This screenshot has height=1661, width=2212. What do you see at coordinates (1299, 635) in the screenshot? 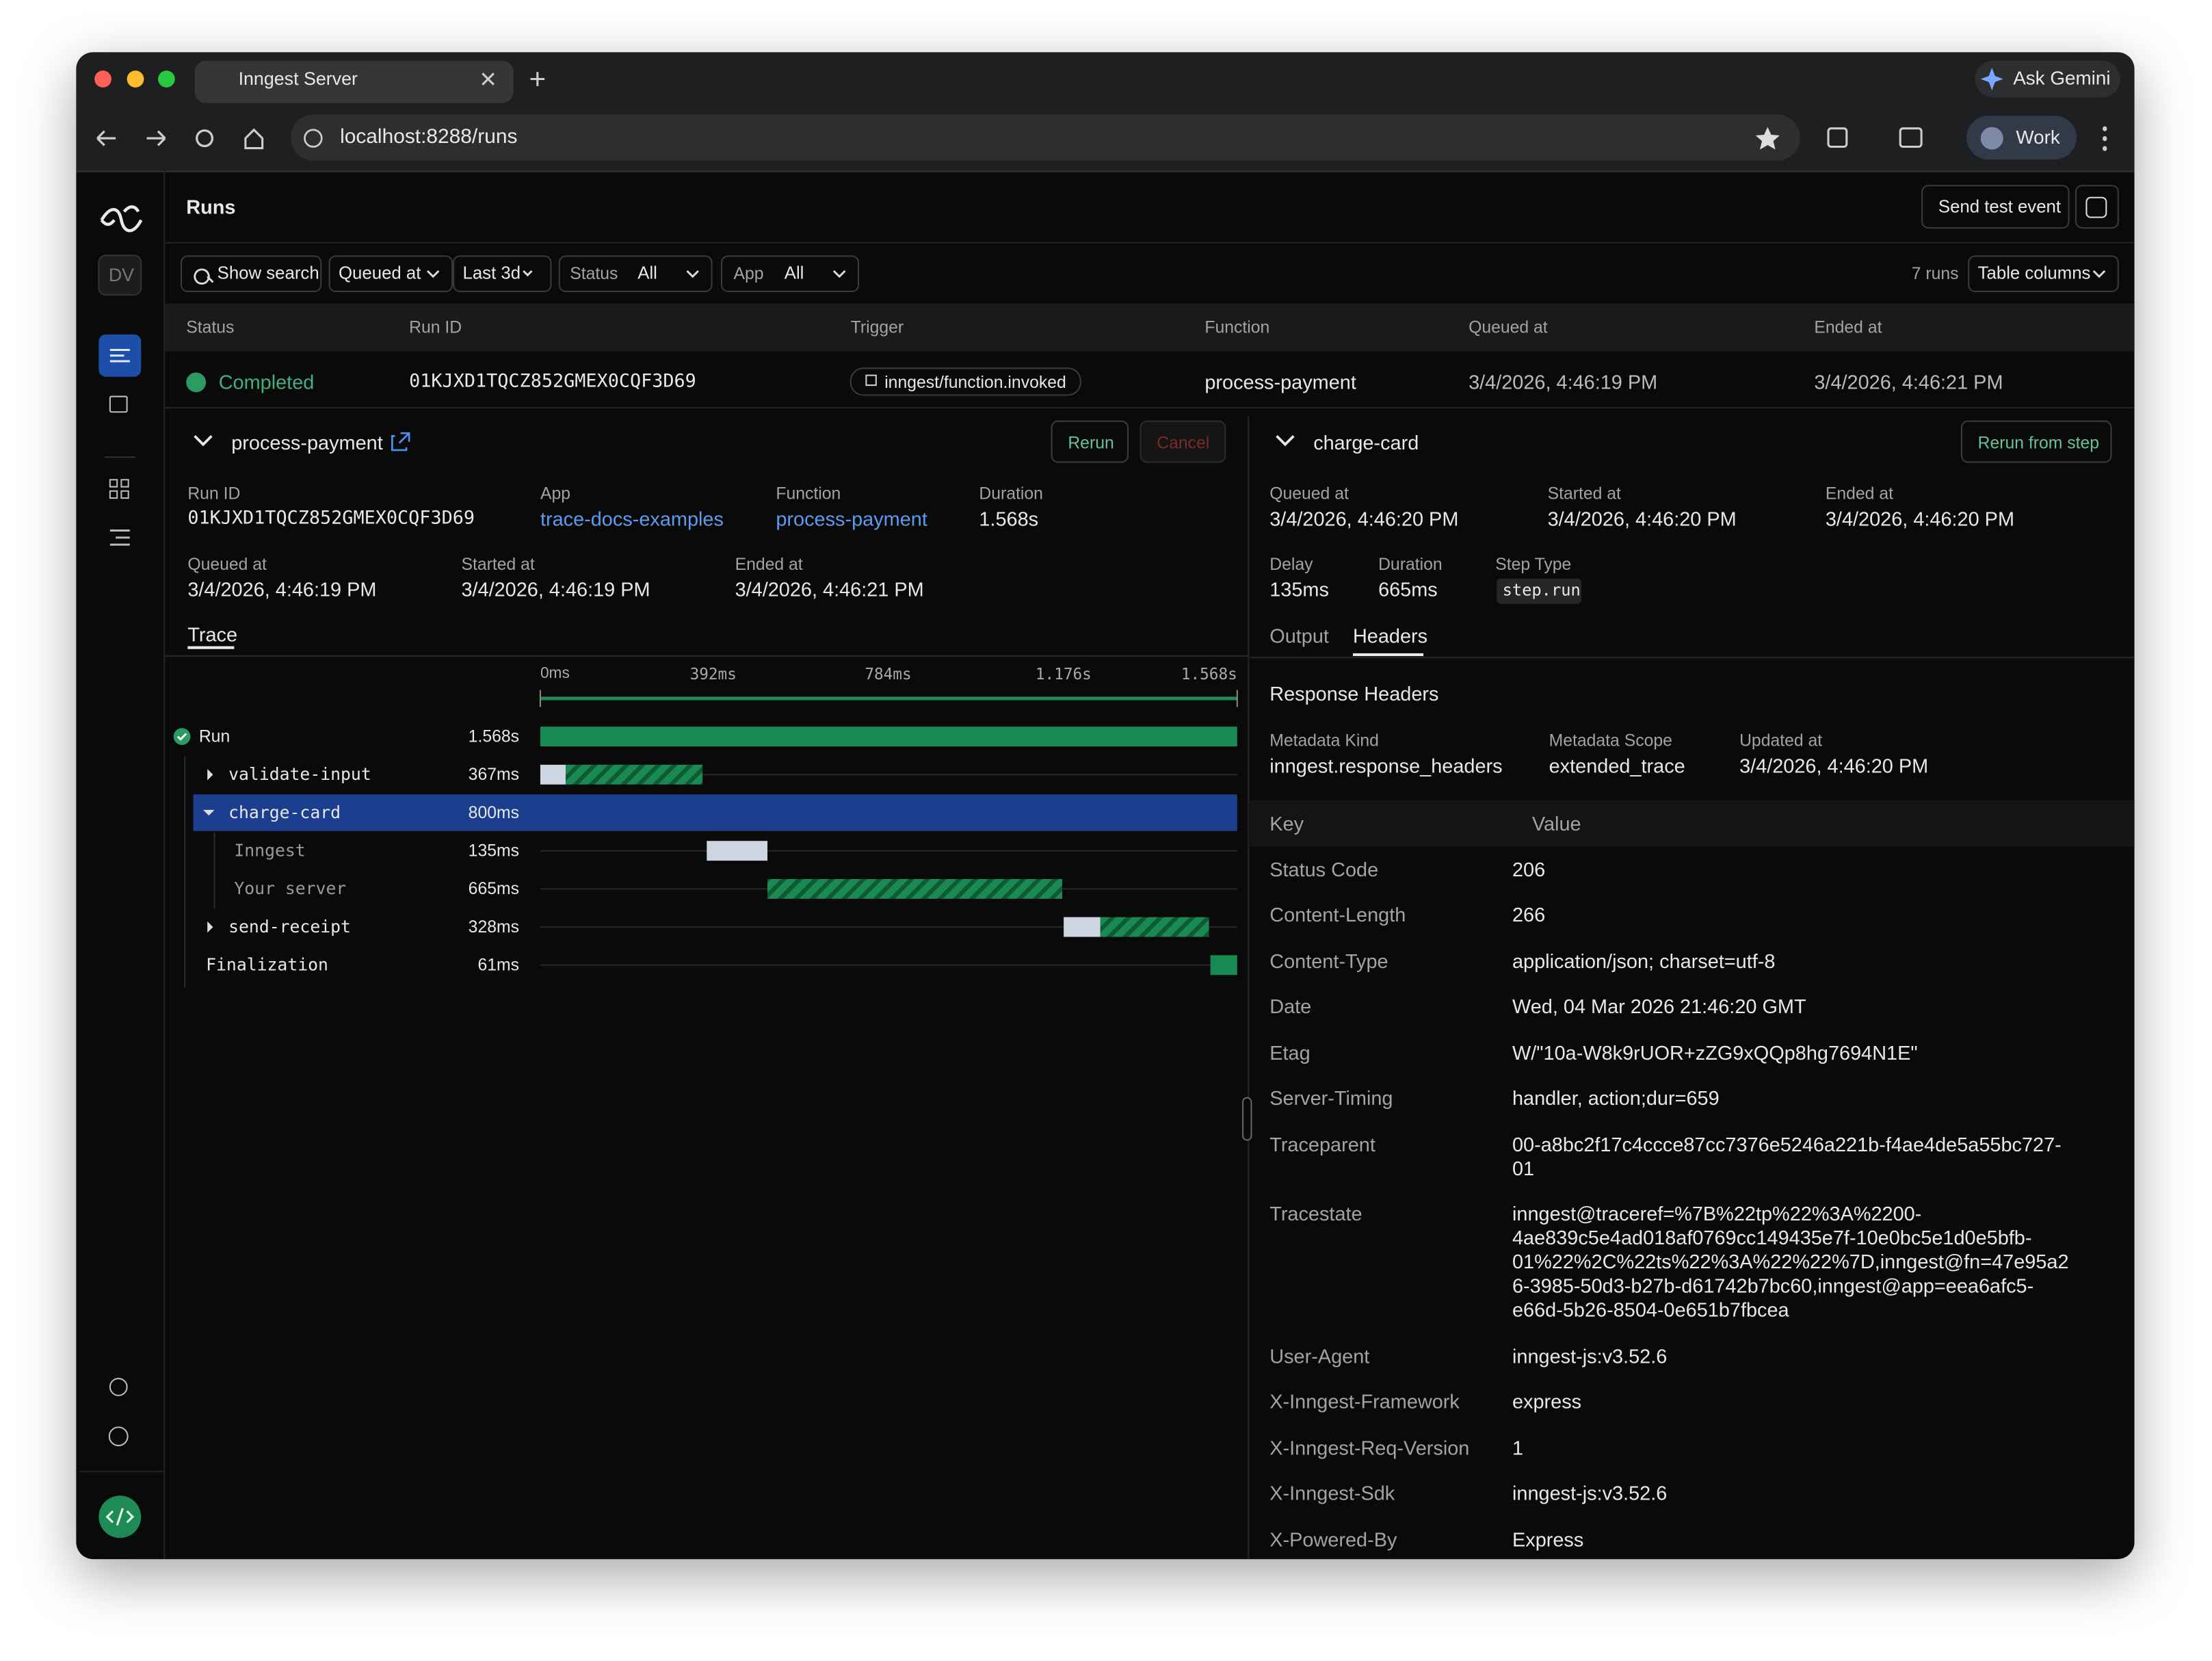
I see `tab: Output` at bounding box center [1299, 635].